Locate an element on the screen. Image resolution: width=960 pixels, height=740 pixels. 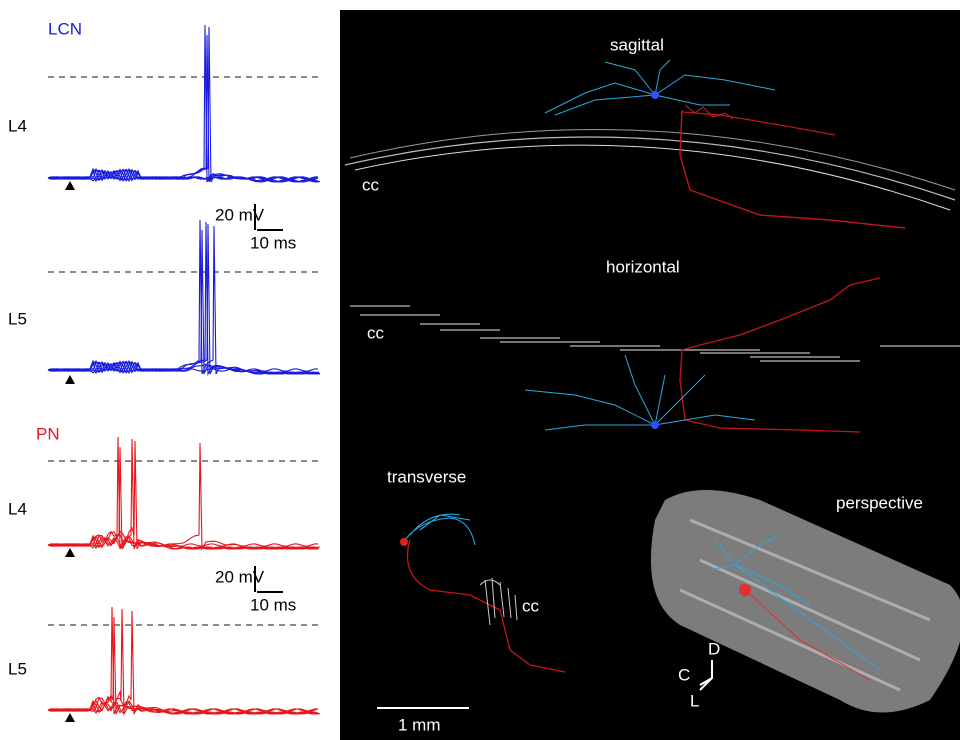
axis-label: L is located at coordinates (694, 700).